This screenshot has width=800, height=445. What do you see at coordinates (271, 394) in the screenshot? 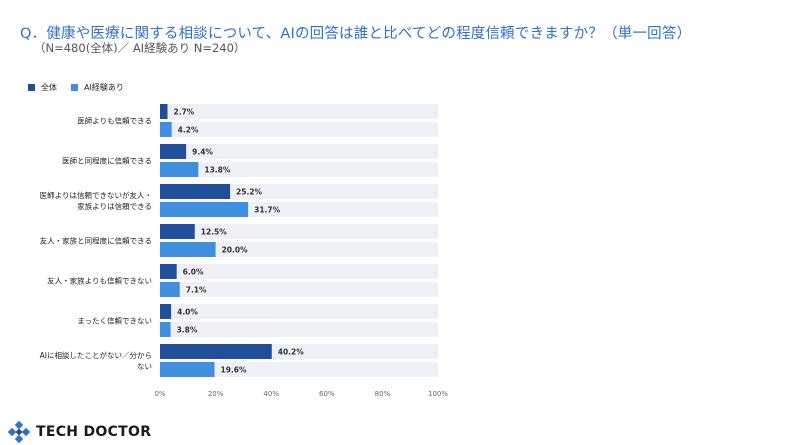
I see `x-tick-label: 40%` at bounding box center [271, 394].